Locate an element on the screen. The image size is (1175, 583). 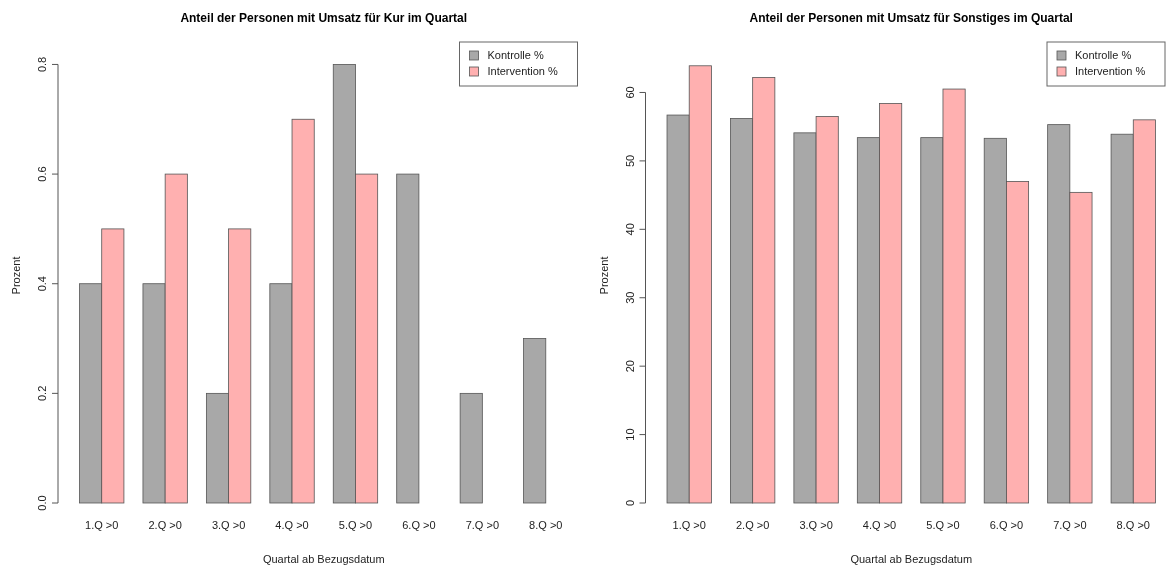
y-tick-label: 0.2 is located at coordinates (42, 393).